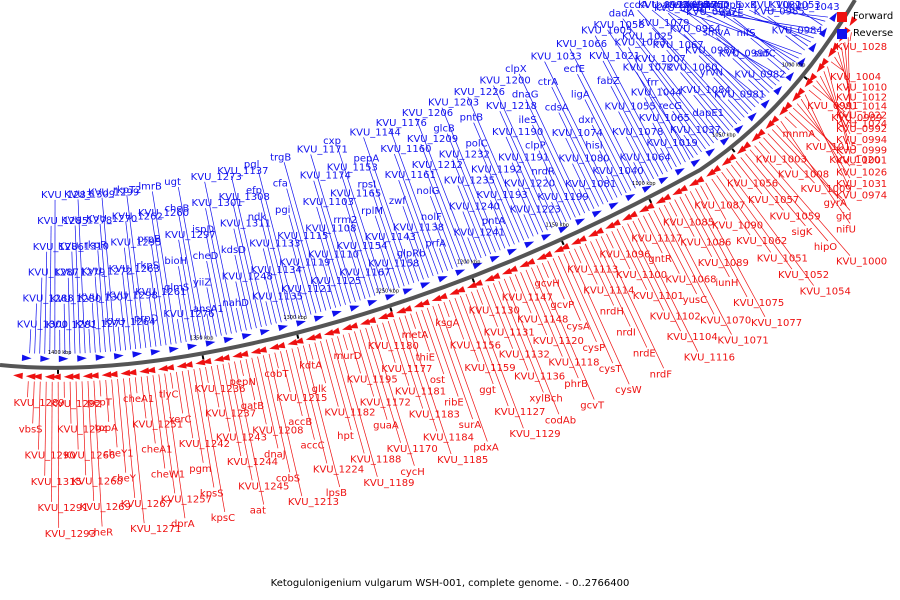 The width and height of the screenshot is (900, 600). I want to click on reverse-gene-label: KVU_1192, so click(496, 169).